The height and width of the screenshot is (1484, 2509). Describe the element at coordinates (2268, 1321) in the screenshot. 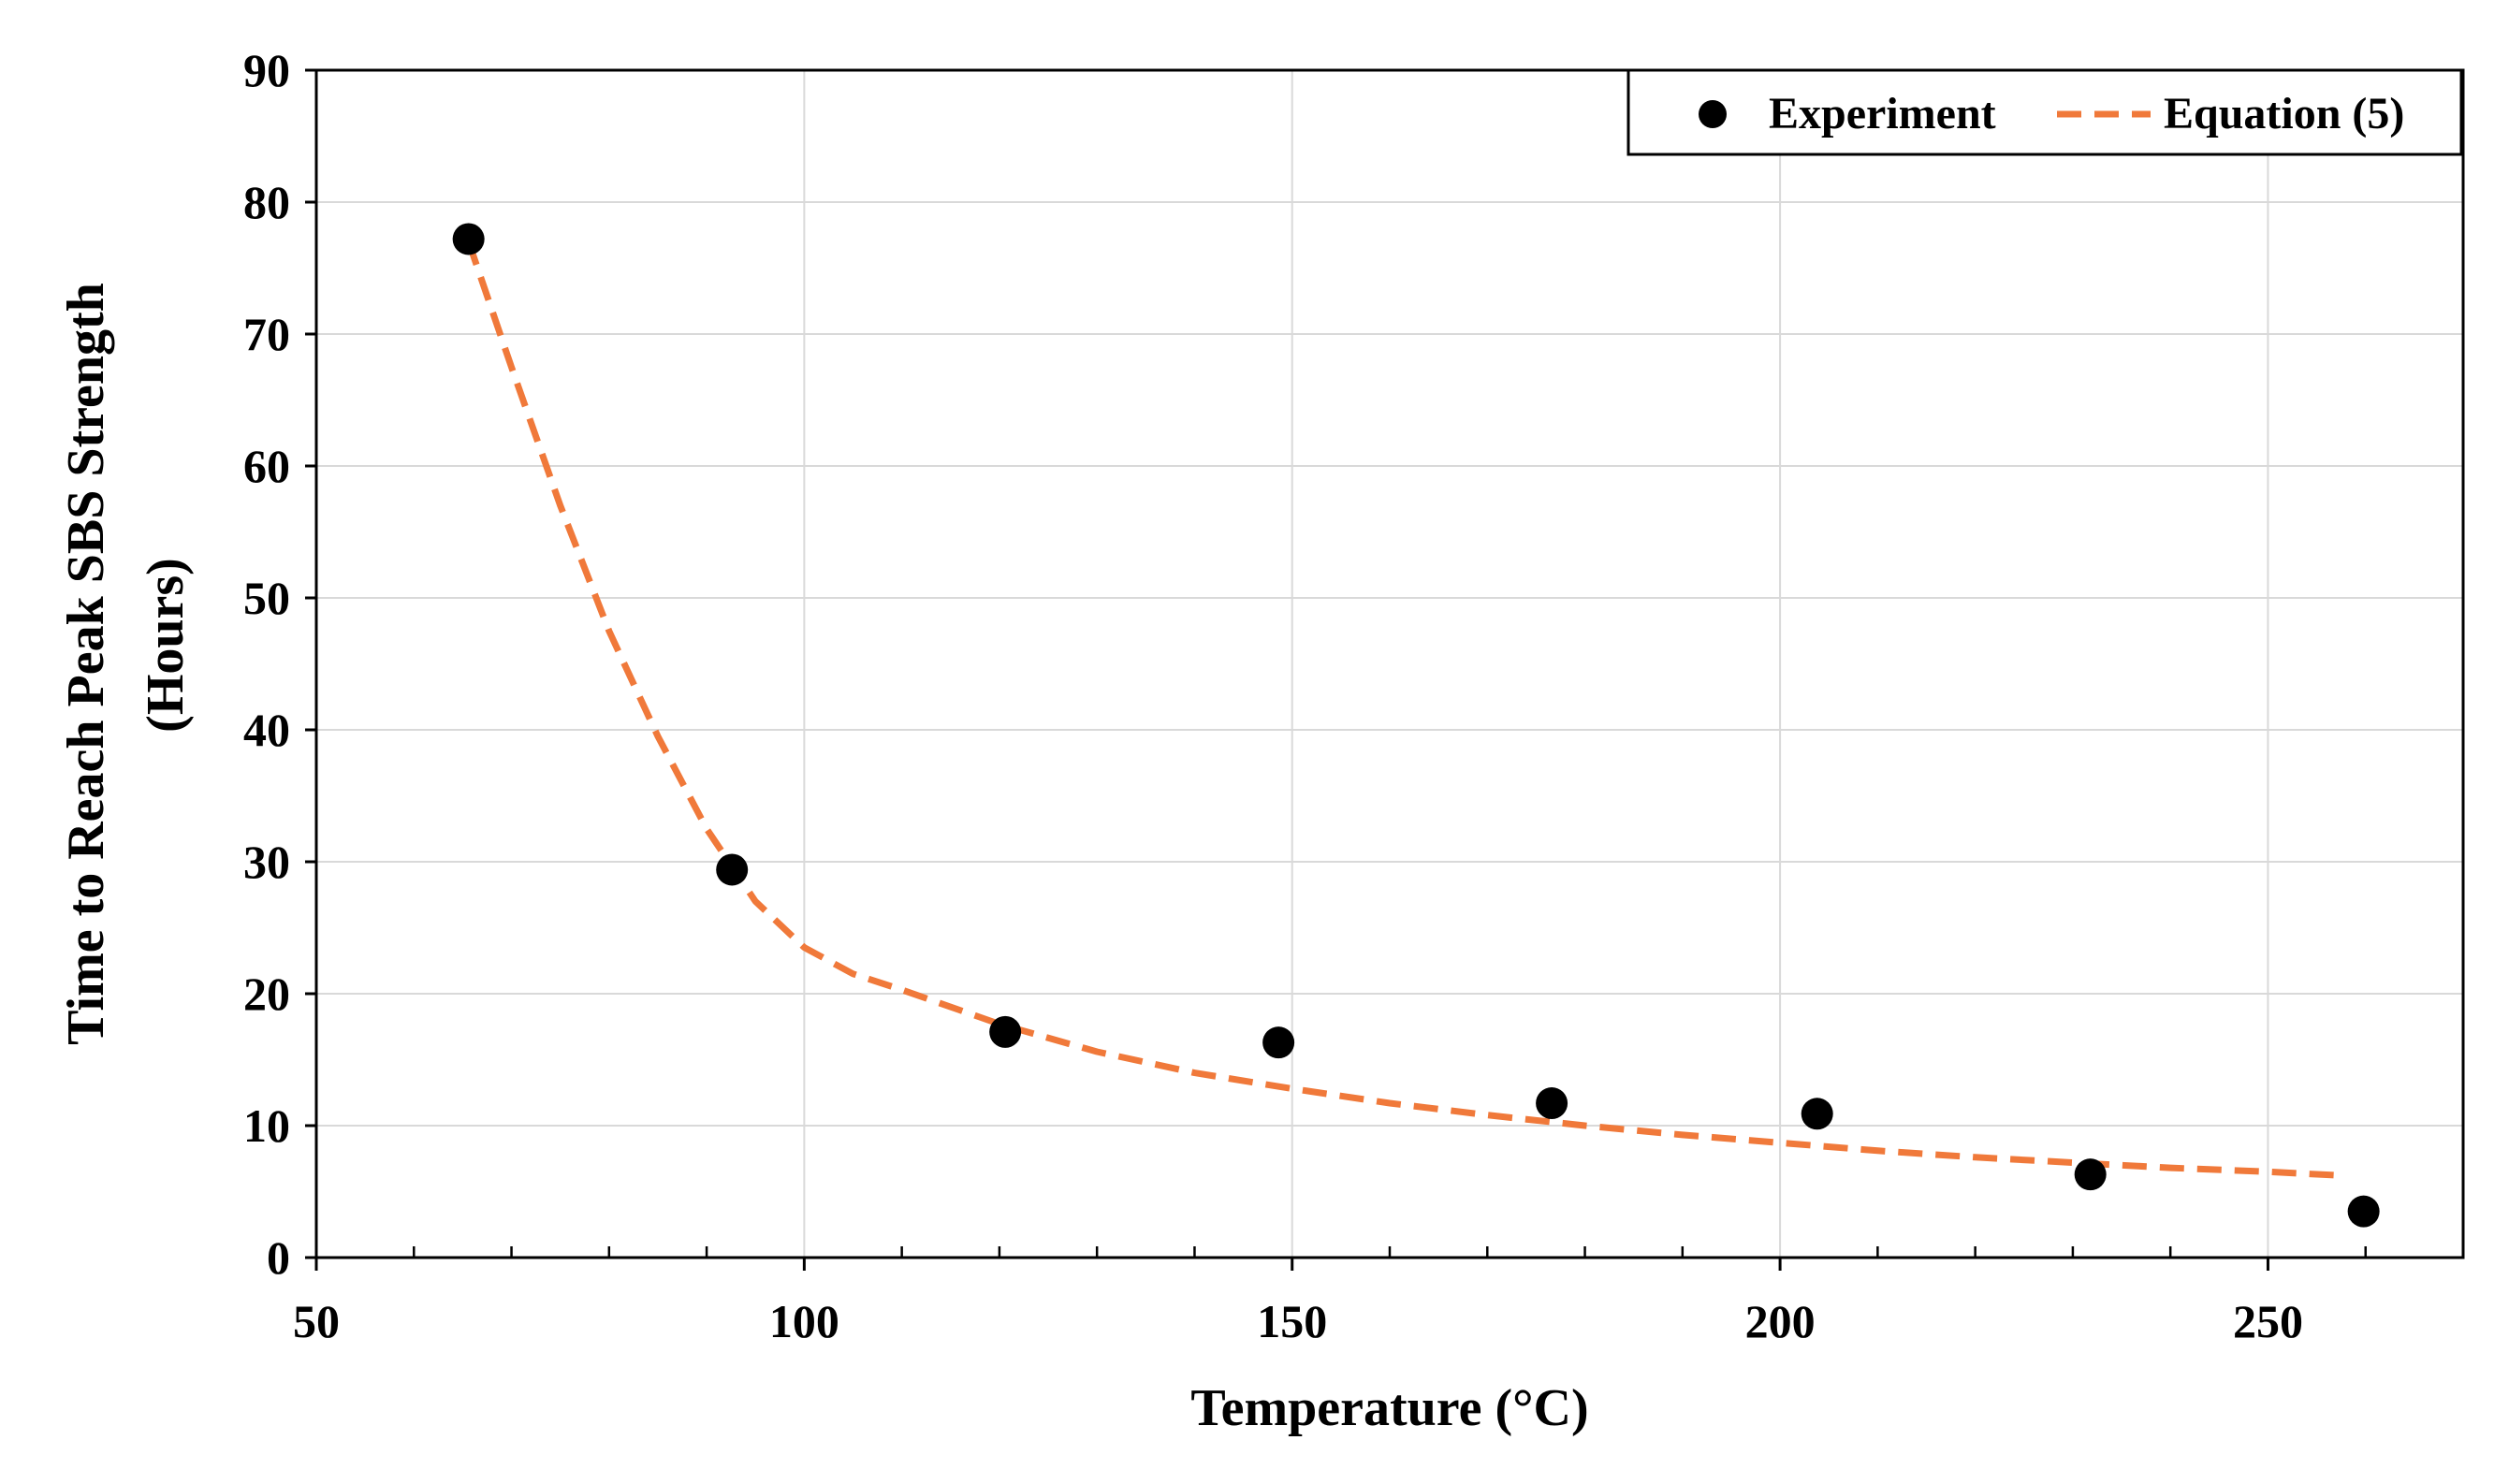

I see `x-tick-label: 250` at that location.